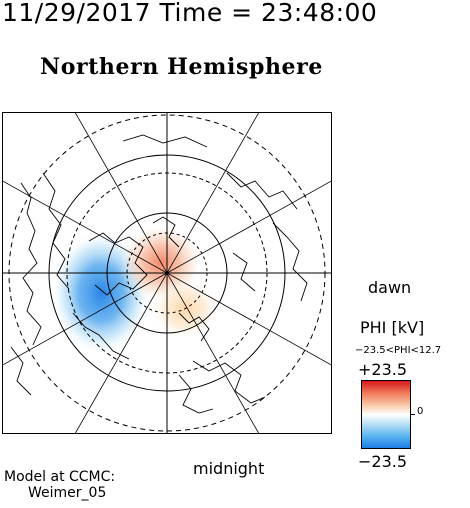 The image size is (470, 508). I want to click on potential-pattern, so click(135, 290).